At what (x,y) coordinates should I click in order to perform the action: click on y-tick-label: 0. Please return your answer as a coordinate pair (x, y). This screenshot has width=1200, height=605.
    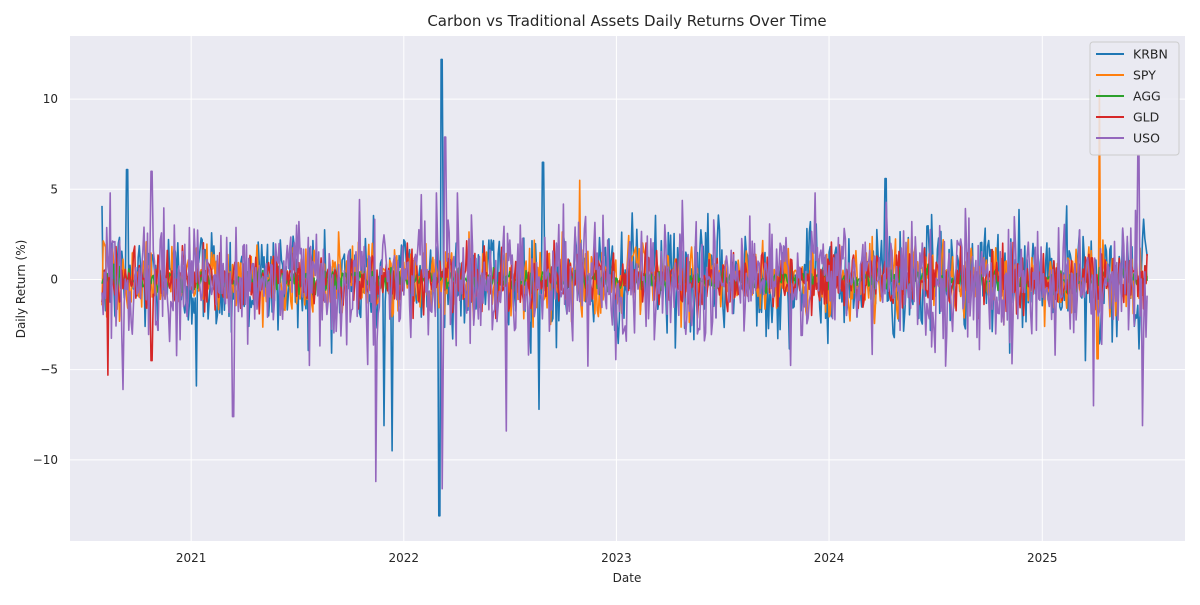
    Looking at the image, I should click on (54, 279).